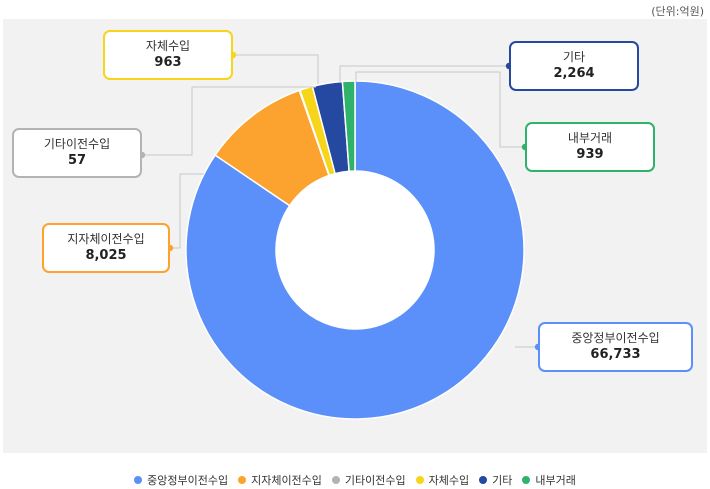  Describe the element at coordinates (106, 239) in the screenshot. I see `callout-label: 지자체이전수입` at that location.